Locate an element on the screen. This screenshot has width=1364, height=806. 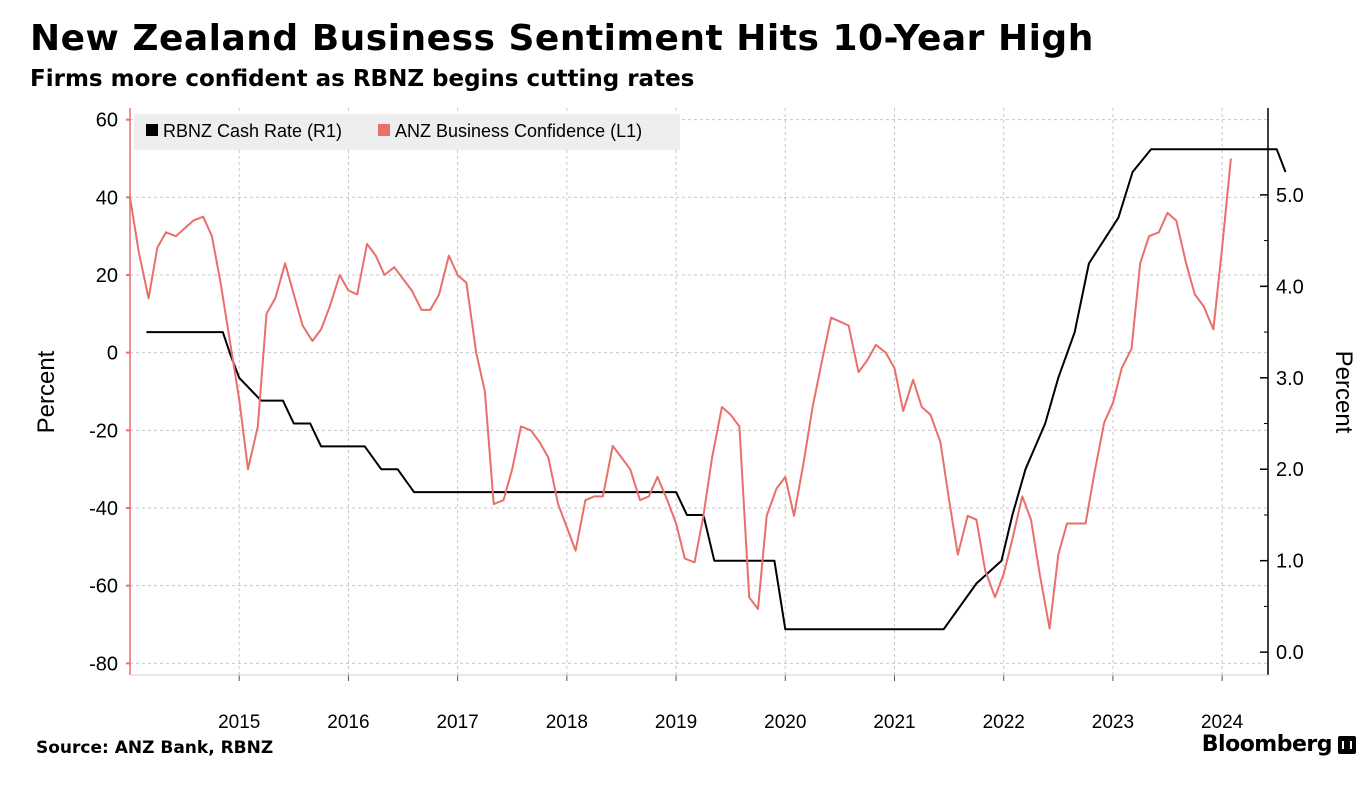
left-tick-label: -60 is located at coordinates (103, 587).